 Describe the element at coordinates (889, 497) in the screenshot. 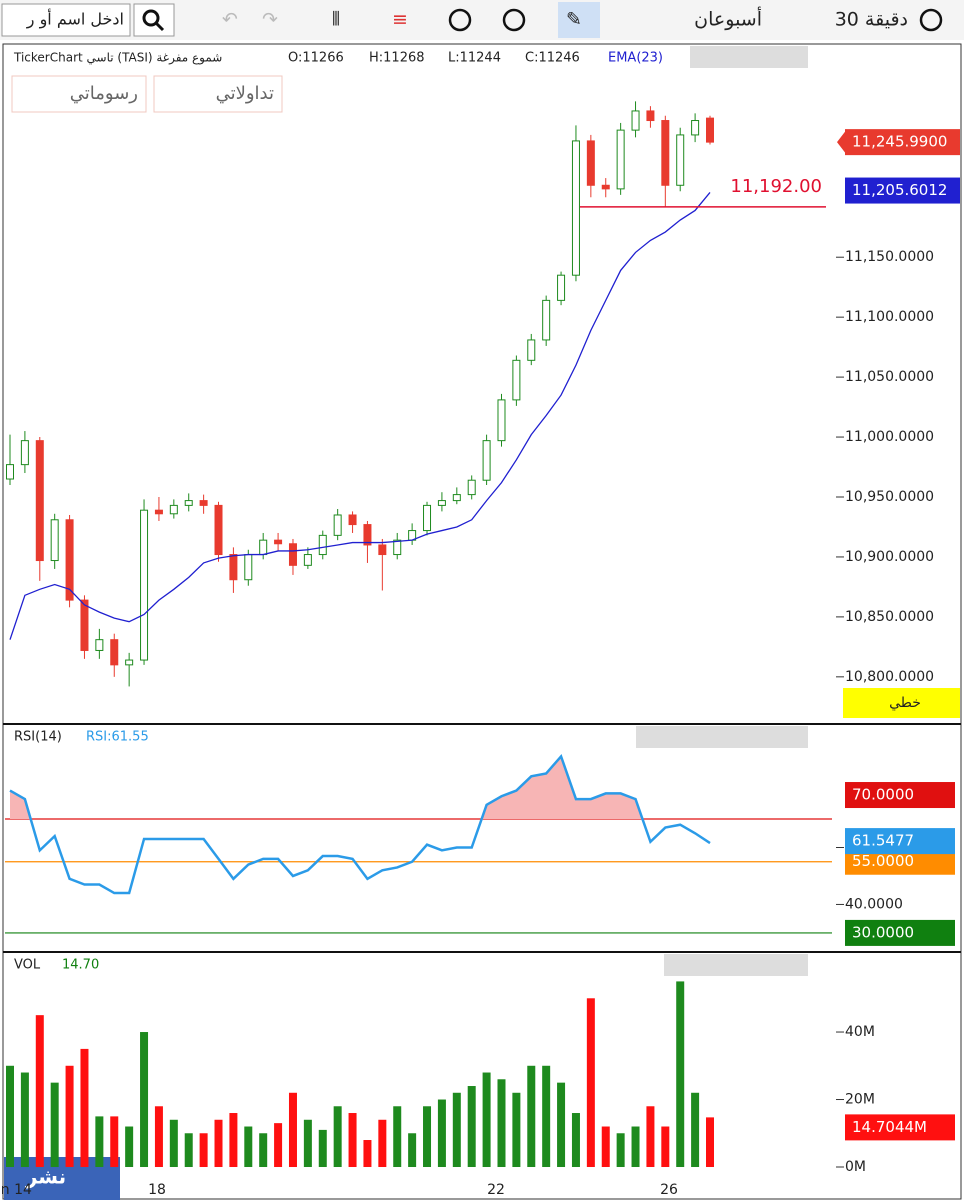

I see `y-tick-label: 10,950.0000` at that location.